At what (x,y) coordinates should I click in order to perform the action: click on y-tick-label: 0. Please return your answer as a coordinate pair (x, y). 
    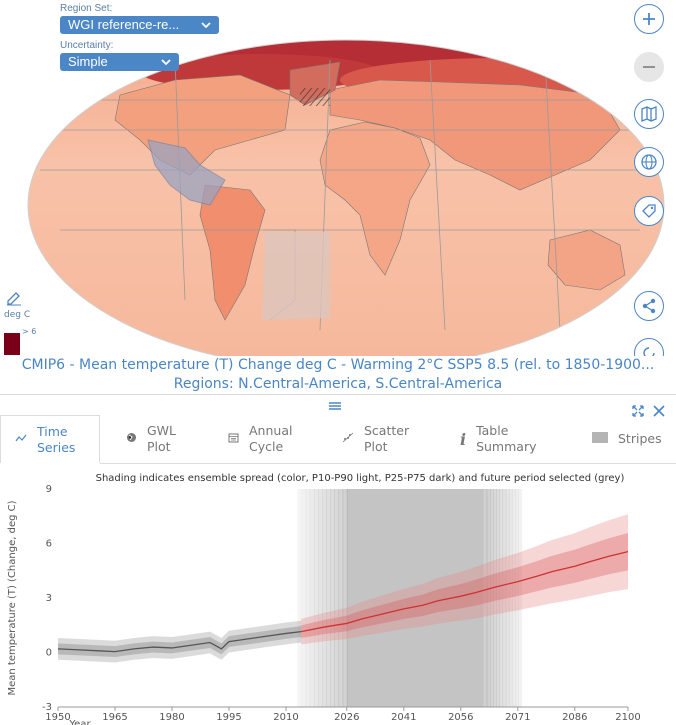
    Looking at the image, I should click on (49, 653).